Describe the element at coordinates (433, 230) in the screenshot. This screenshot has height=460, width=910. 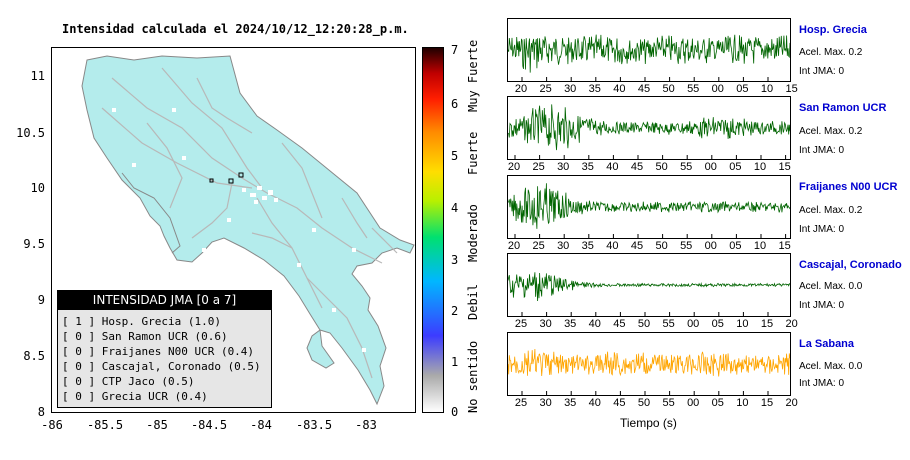
I see `intensity-colorbar` at that location.